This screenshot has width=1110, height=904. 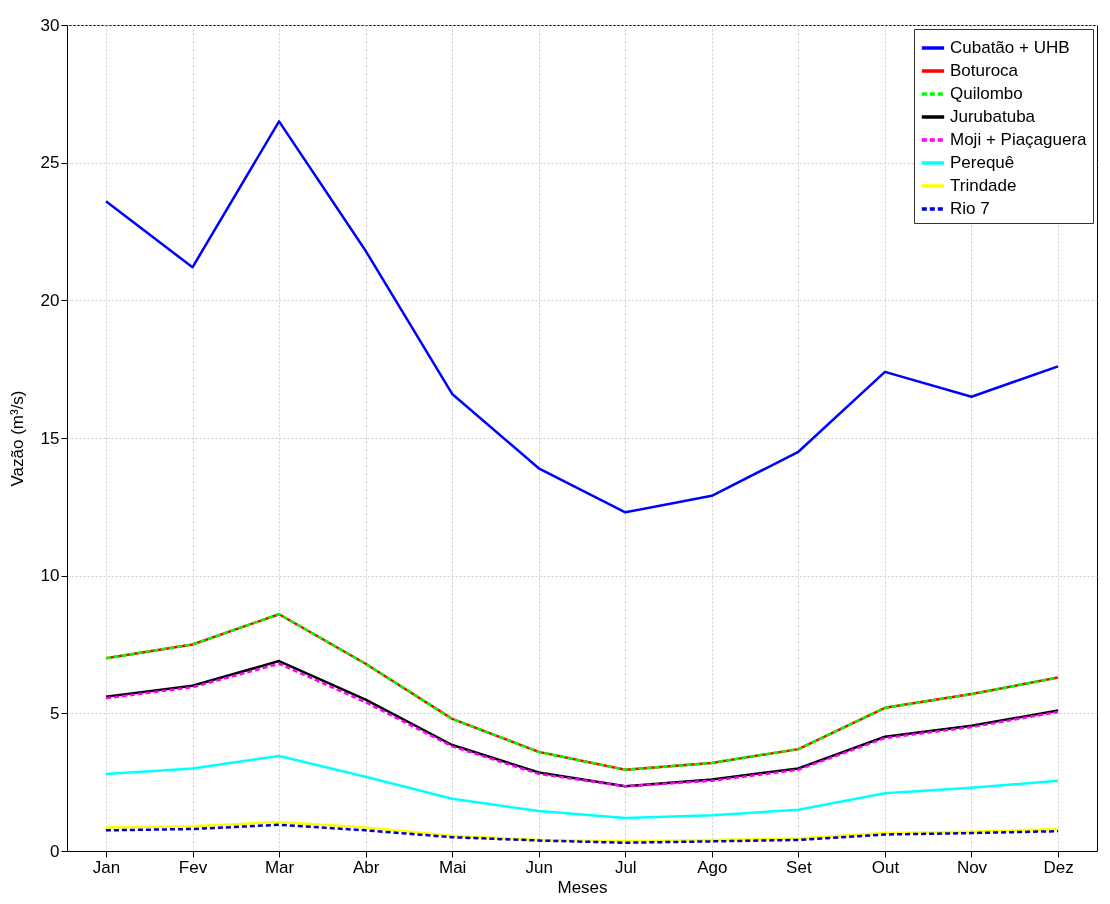 I want to click on x-tick-label: Abr, so click(x=366, y=867).